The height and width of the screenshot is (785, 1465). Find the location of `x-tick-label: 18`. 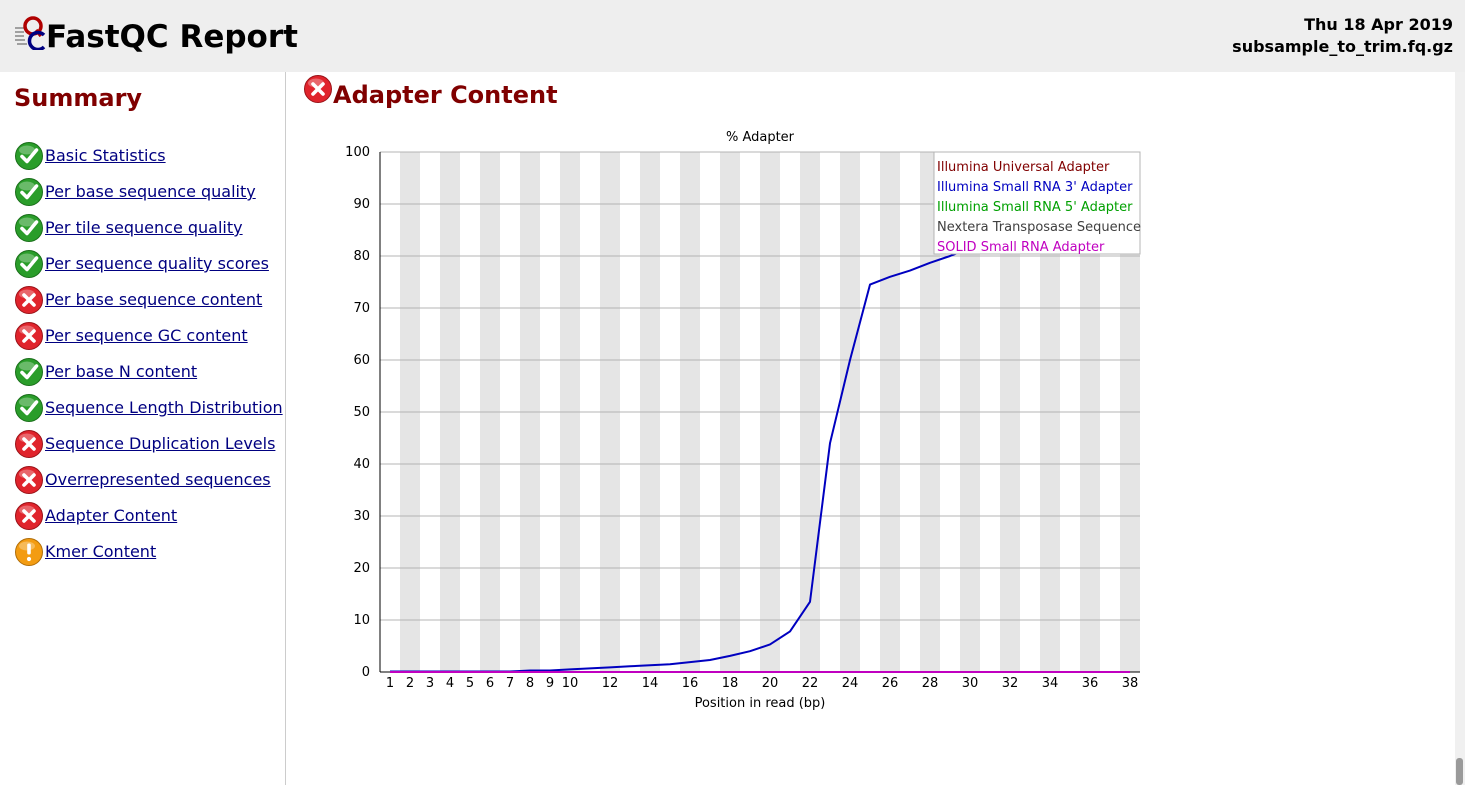

x-tick-label: 18 is located at coordinates (730, 683).